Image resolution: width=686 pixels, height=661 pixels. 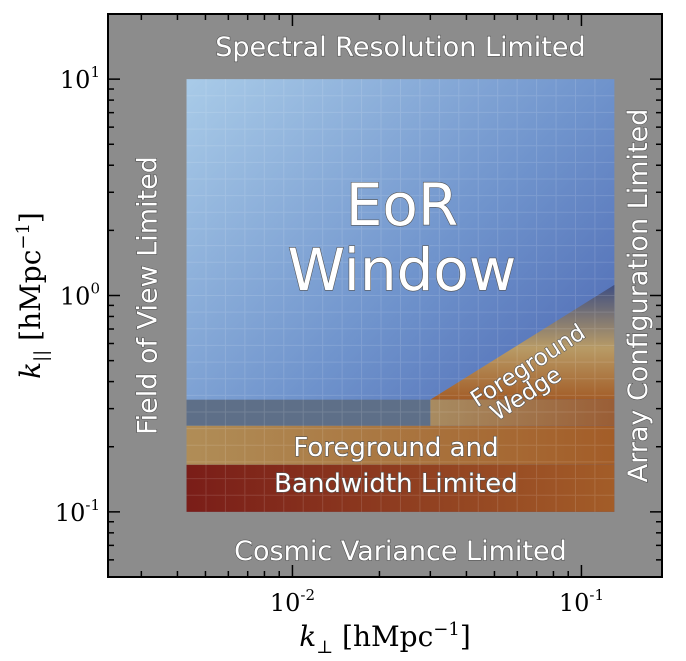 I want to click on eor-label-line2: Window, so click(x=402, y=270).